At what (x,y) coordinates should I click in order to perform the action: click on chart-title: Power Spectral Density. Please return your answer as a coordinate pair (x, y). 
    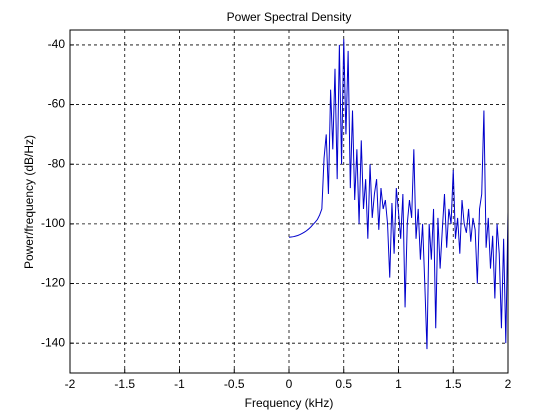
    Looking at the image, I should click on (289, 17).